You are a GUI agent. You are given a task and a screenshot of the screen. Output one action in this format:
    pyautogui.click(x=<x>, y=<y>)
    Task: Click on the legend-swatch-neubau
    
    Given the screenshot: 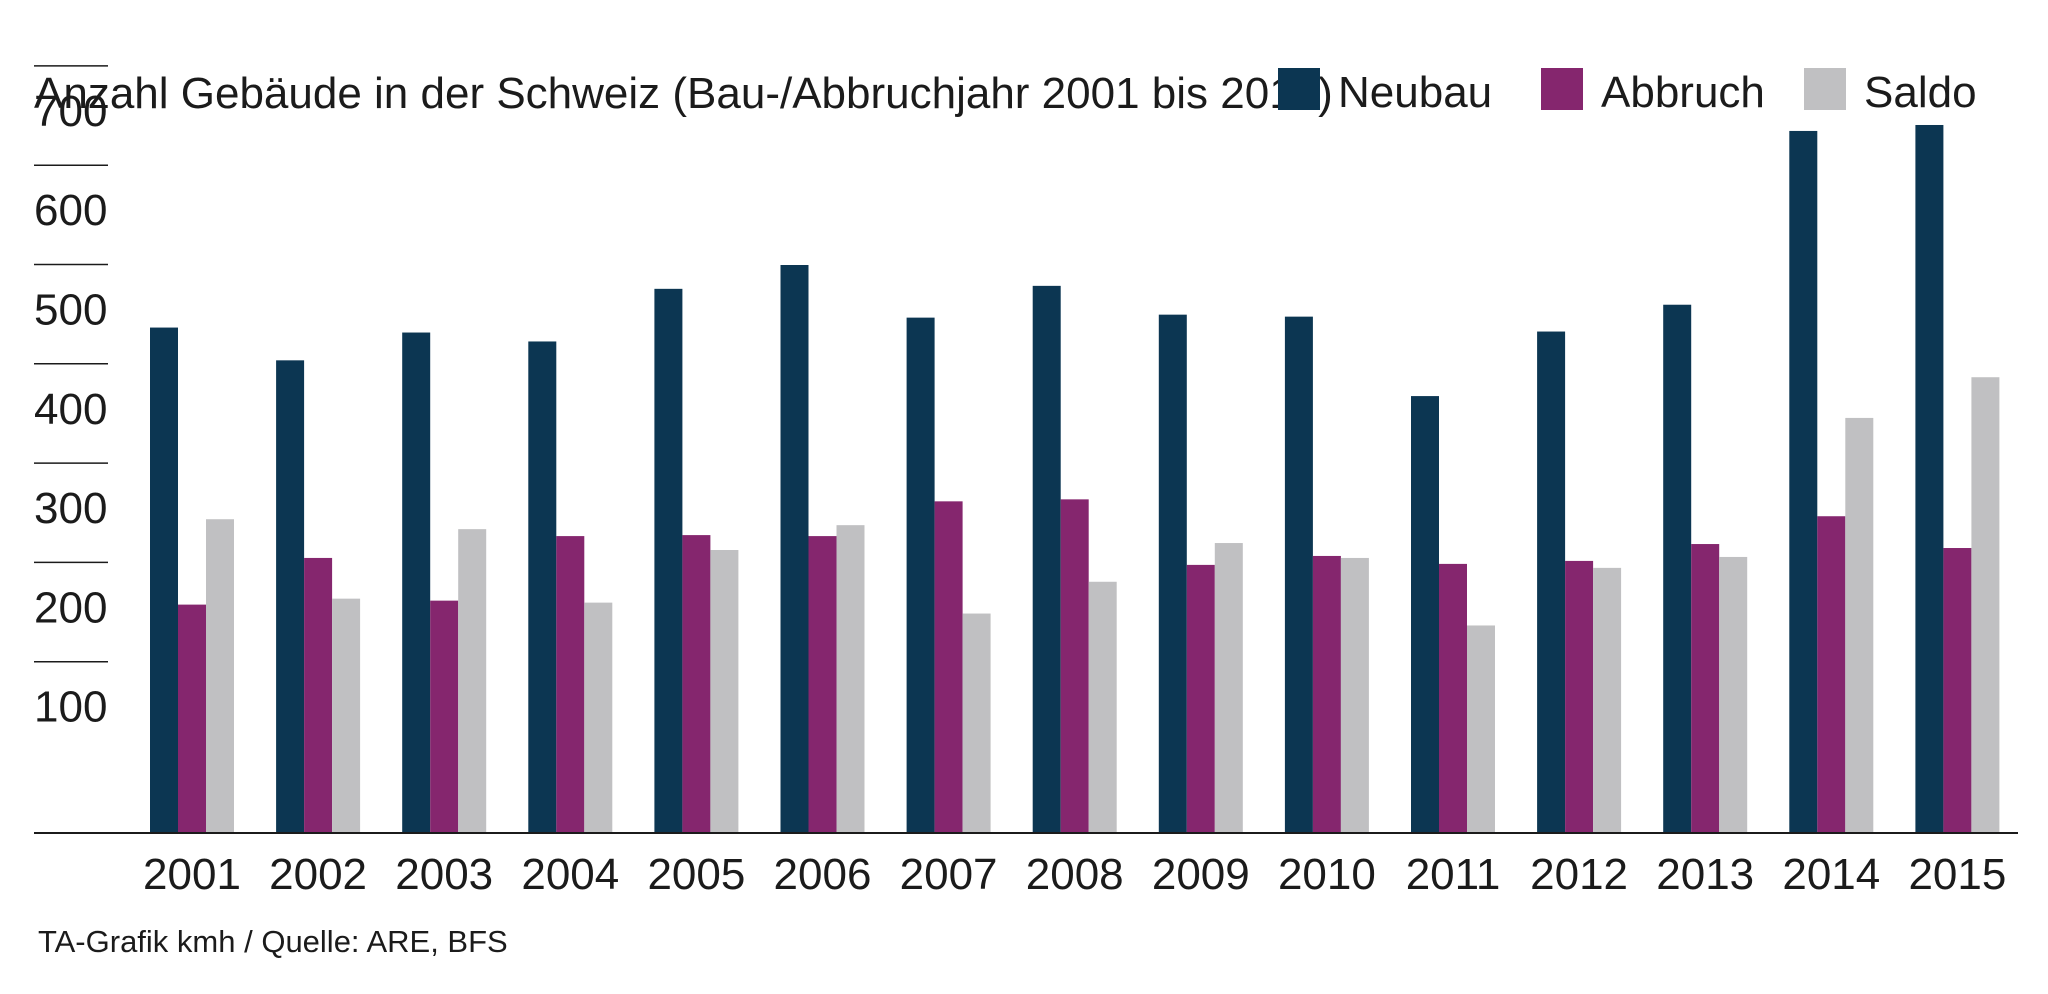 What is the action you would take?
    pyautogui.click(x=1299, y=89)
    